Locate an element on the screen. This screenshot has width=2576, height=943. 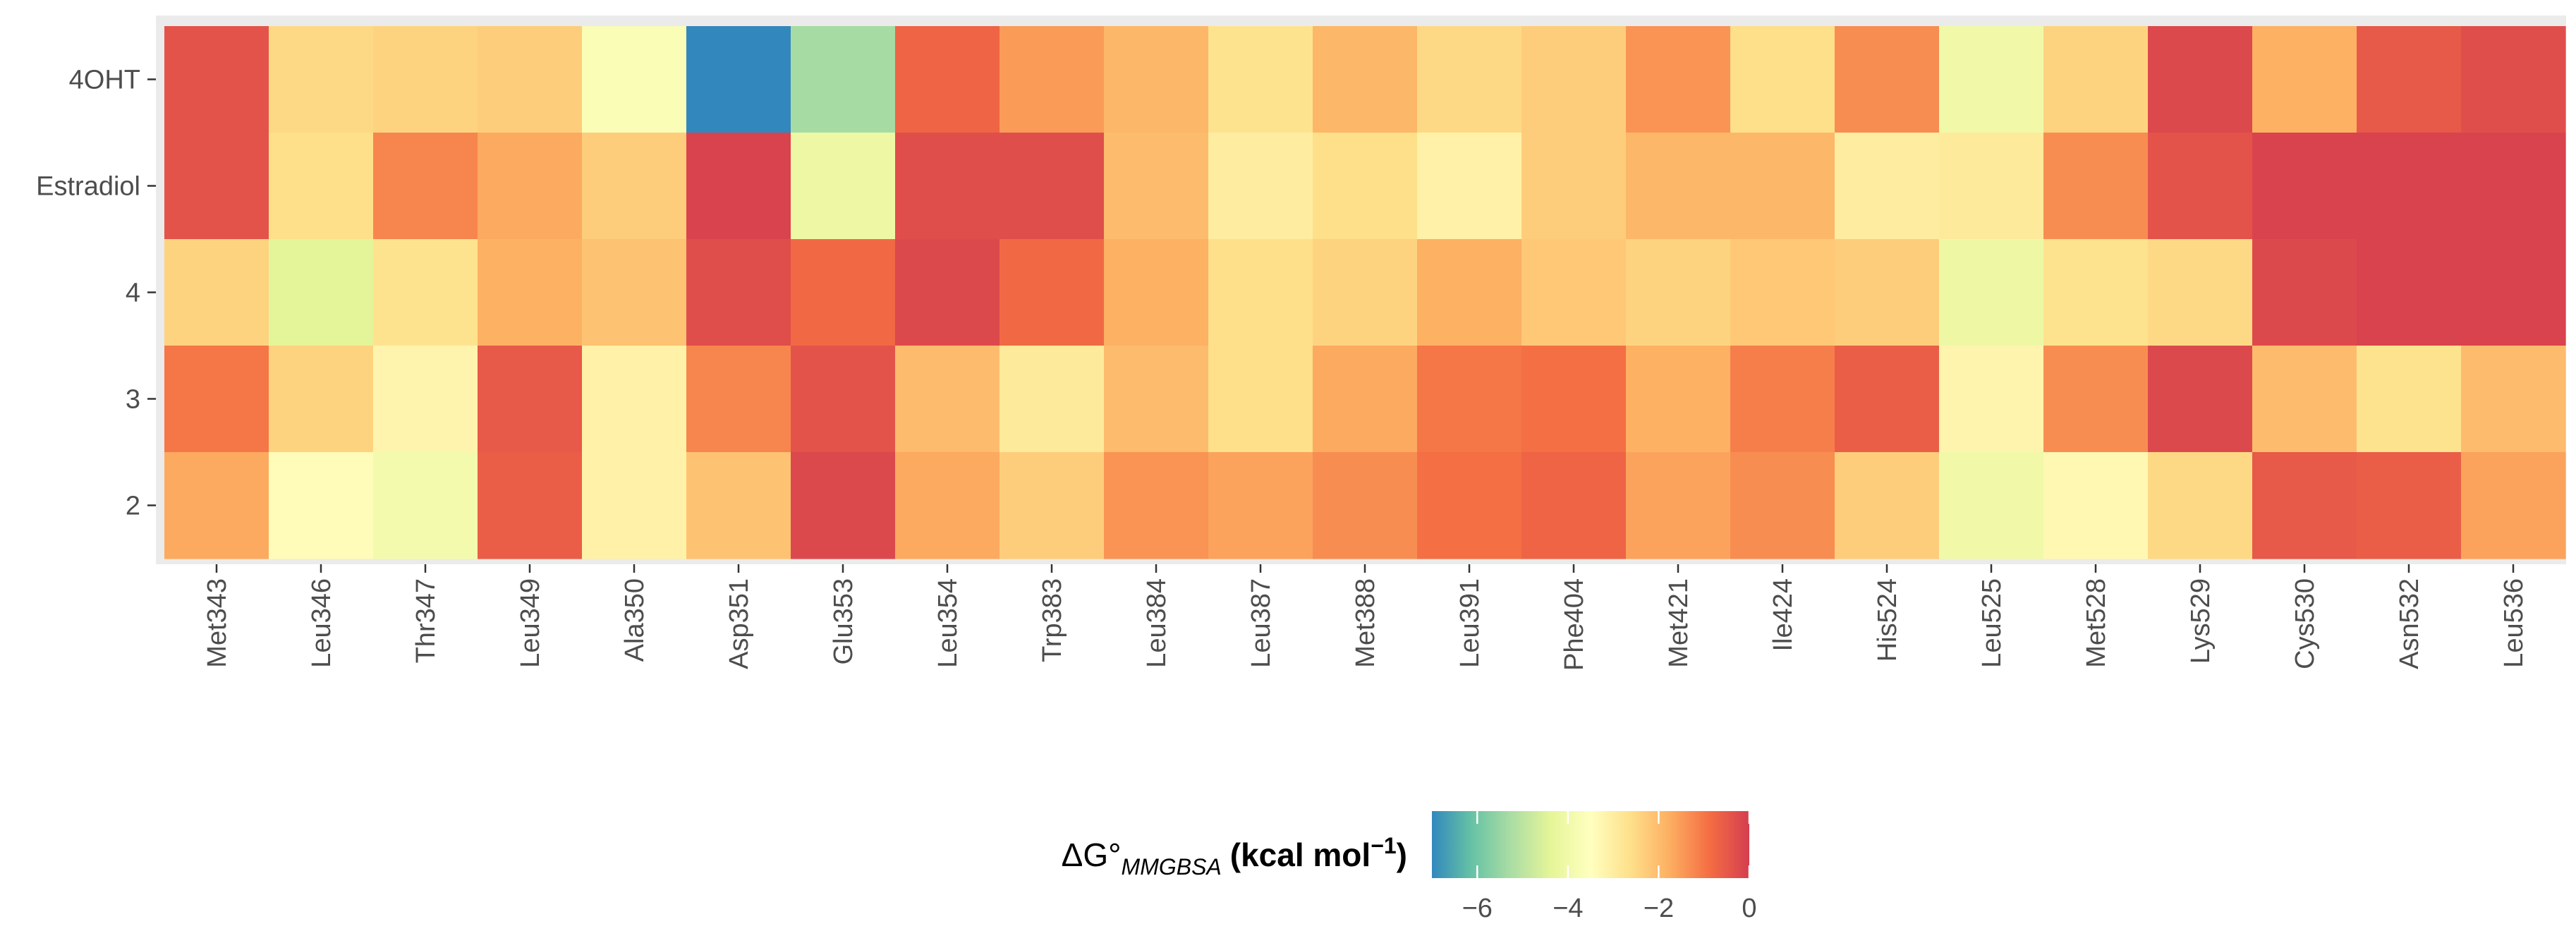
x-tick-label: Leu391 is located at coordinates (1470, 623).